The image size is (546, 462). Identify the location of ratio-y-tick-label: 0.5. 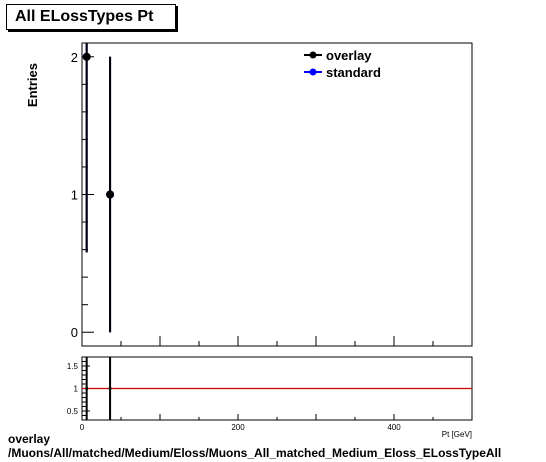
(73, 411).